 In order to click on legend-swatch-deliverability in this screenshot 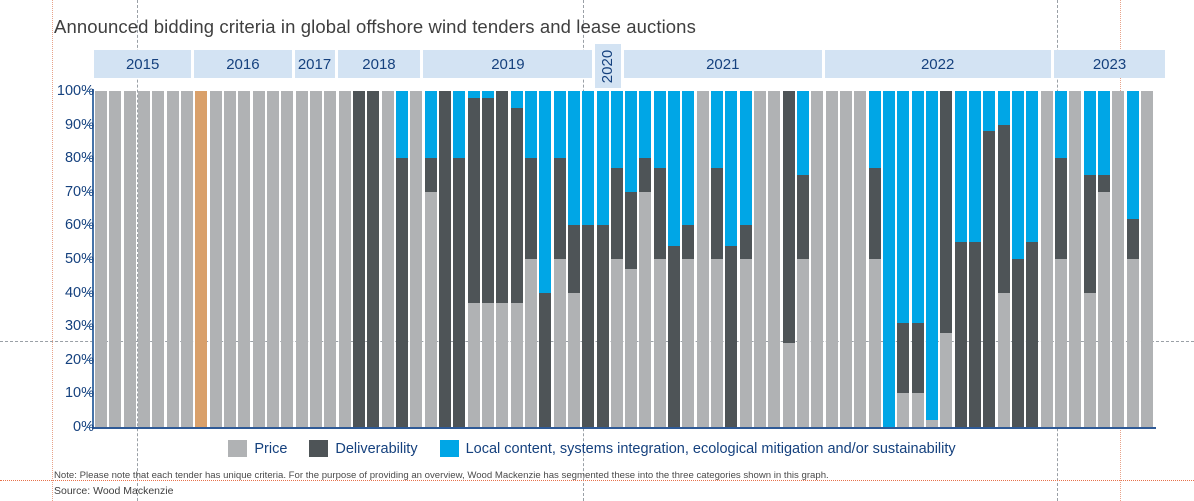, I will do `click(319, 448)`.